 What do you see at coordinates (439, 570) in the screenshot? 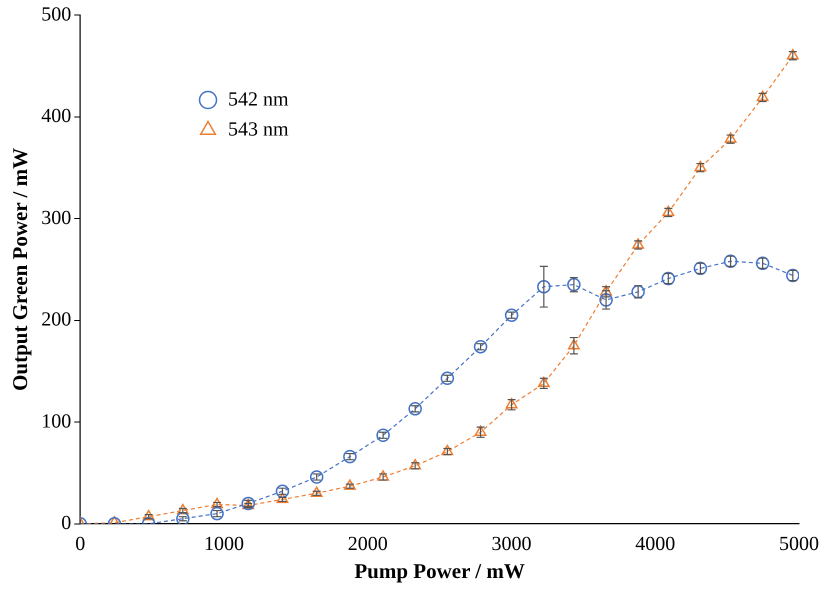
I see `x-axis-title: Pump Power / mW` at bounding box center [439, 570].